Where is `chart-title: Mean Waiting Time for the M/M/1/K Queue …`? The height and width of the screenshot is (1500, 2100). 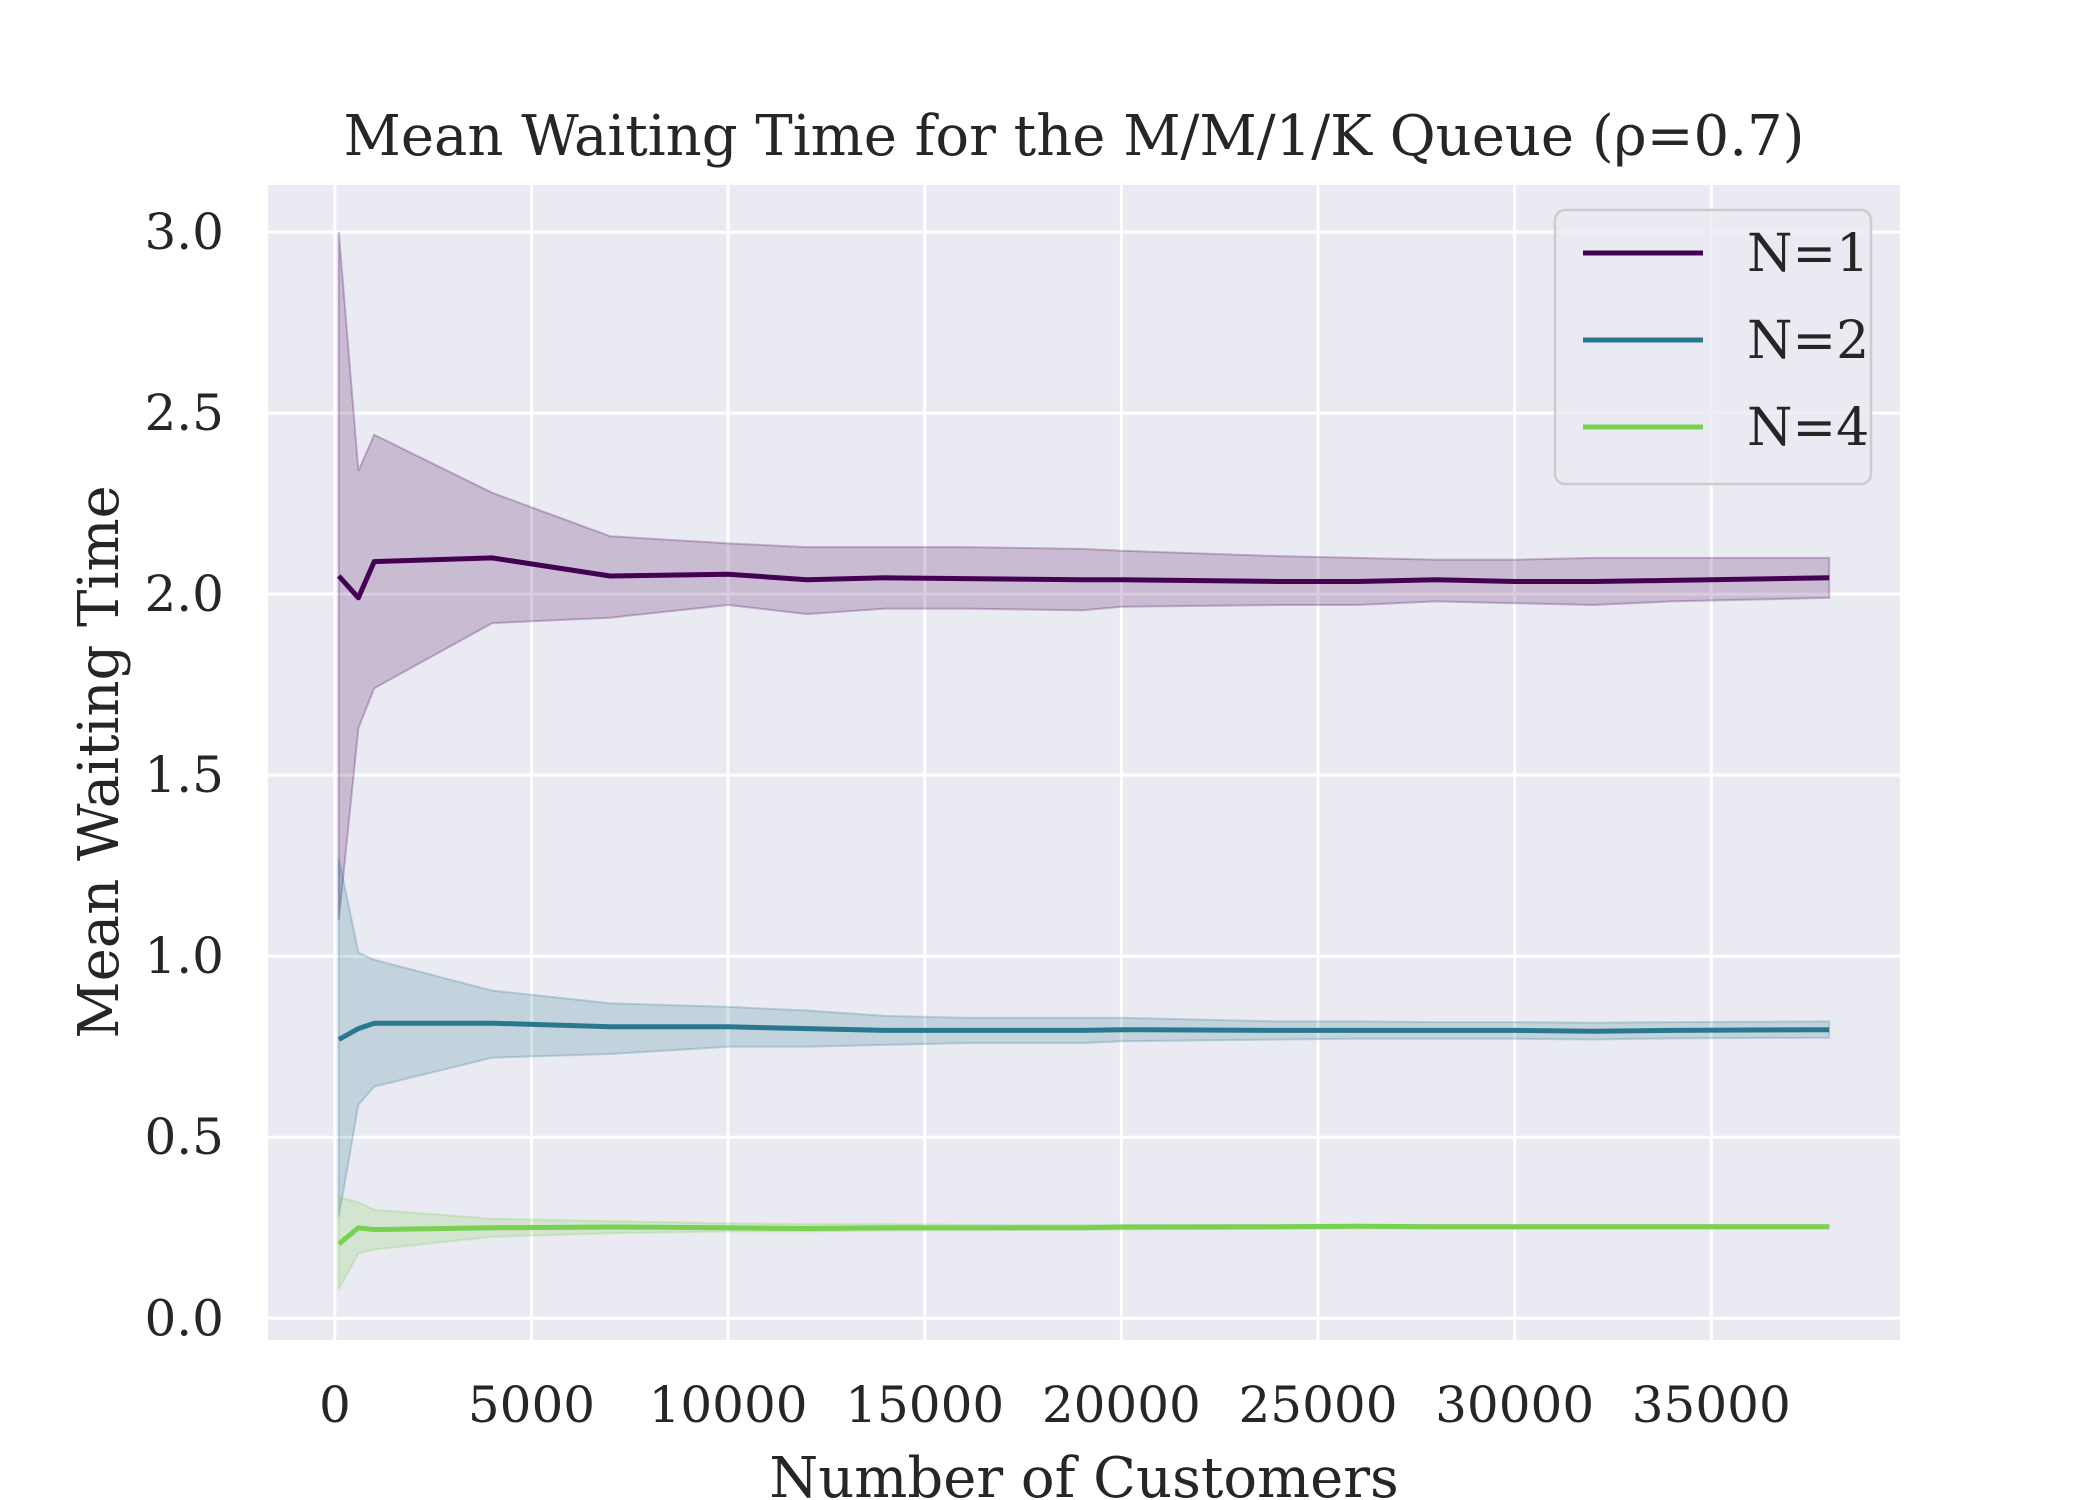 chart-title: Mean Waiting Time for the M/M/1/K Queue … is located at coordinates (1074, 136).